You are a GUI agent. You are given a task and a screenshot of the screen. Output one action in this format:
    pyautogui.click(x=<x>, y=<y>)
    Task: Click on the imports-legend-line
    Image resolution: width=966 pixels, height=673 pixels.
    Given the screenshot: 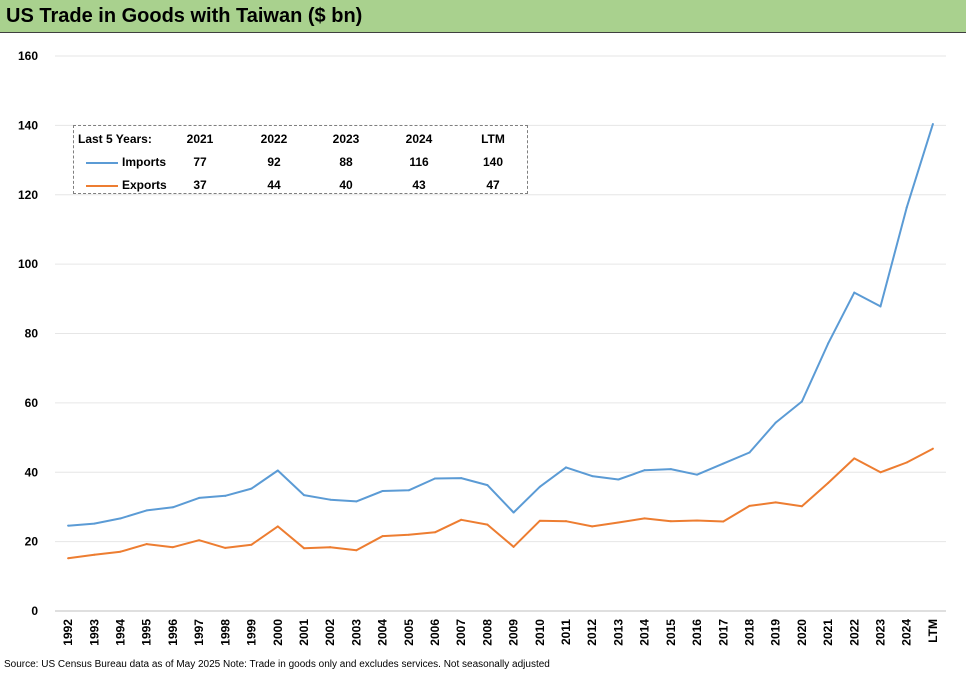 What is the action you would take?
    pyautogui.click(x=102, y=163)
    